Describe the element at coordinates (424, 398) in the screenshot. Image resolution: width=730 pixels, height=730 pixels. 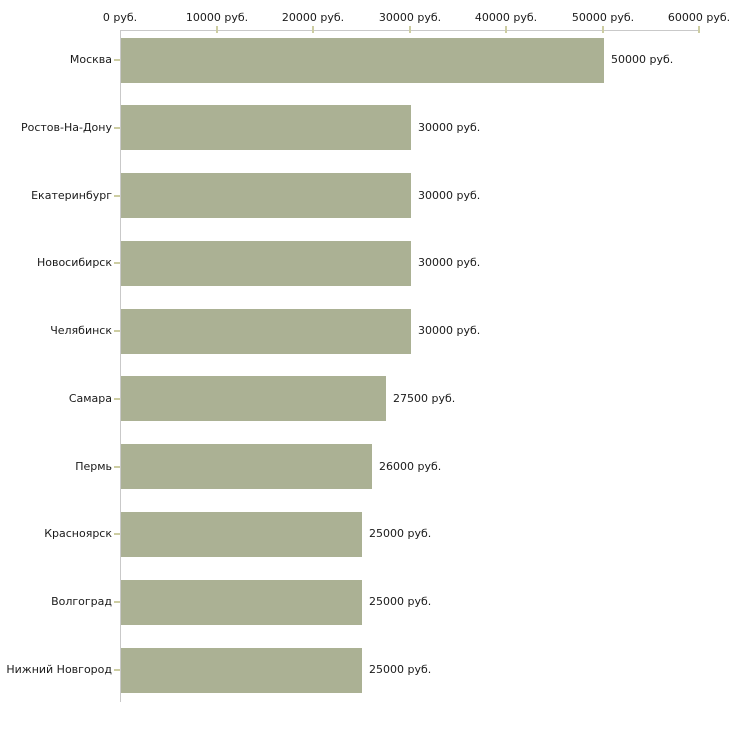
I see `value-label: 27500 руб.` at that location.